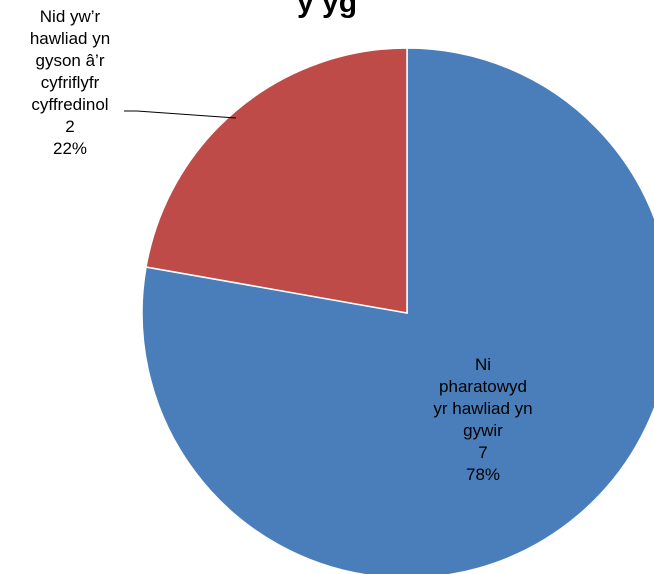 This screenshot has height=574, width=654. I want to click on leader-line, so click(180, 114).